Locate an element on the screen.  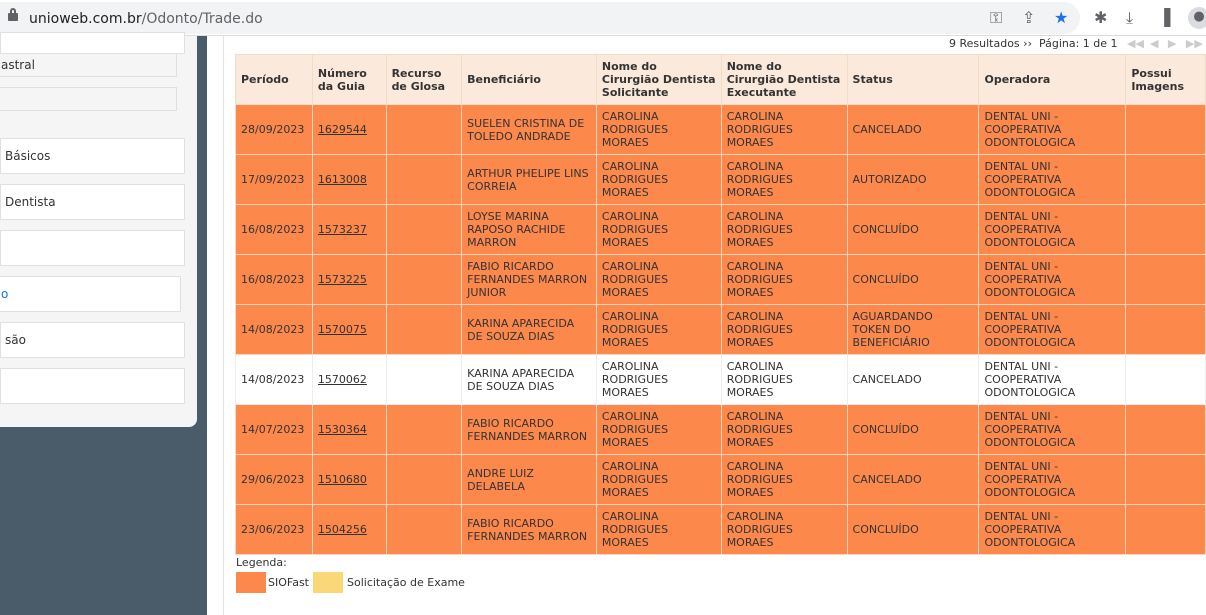
cell-beneficiario: FABIO RICARDO FERNANDES MARRON JUNIOR is located at coordinates (529, 279).